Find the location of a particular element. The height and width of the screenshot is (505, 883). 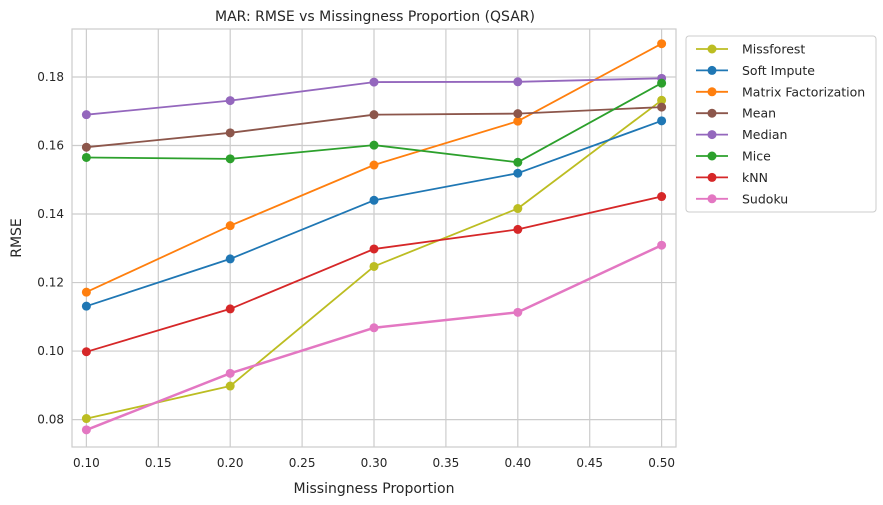

x-tick-label: 0.30 is located at coordinates (374, 463).